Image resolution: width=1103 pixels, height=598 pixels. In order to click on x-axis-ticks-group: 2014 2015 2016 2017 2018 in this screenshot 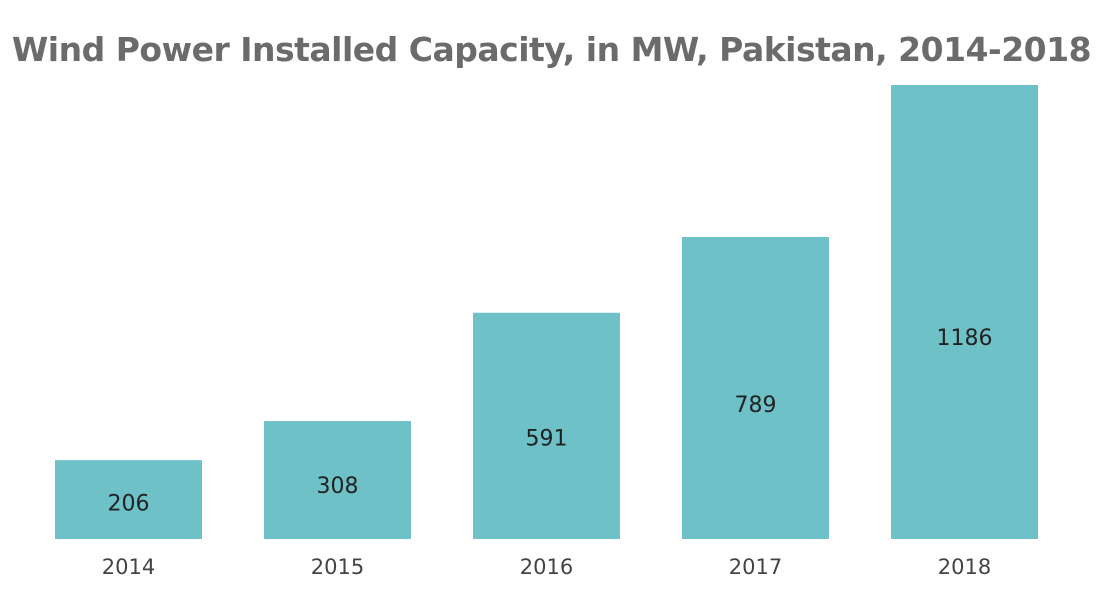, I will do `click(546, 567)`.